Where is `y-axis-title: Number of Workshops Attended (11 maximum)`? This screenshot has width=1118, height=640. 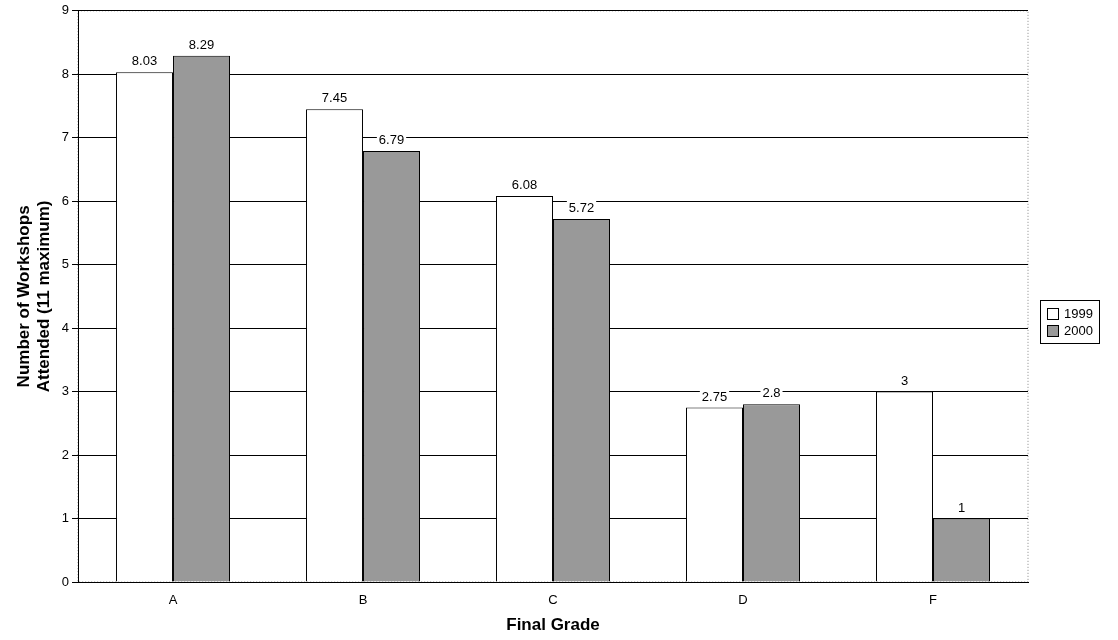 y-axis-title: Number of Workshops Attended (11 maximum) is located at coordinates (33, 296).